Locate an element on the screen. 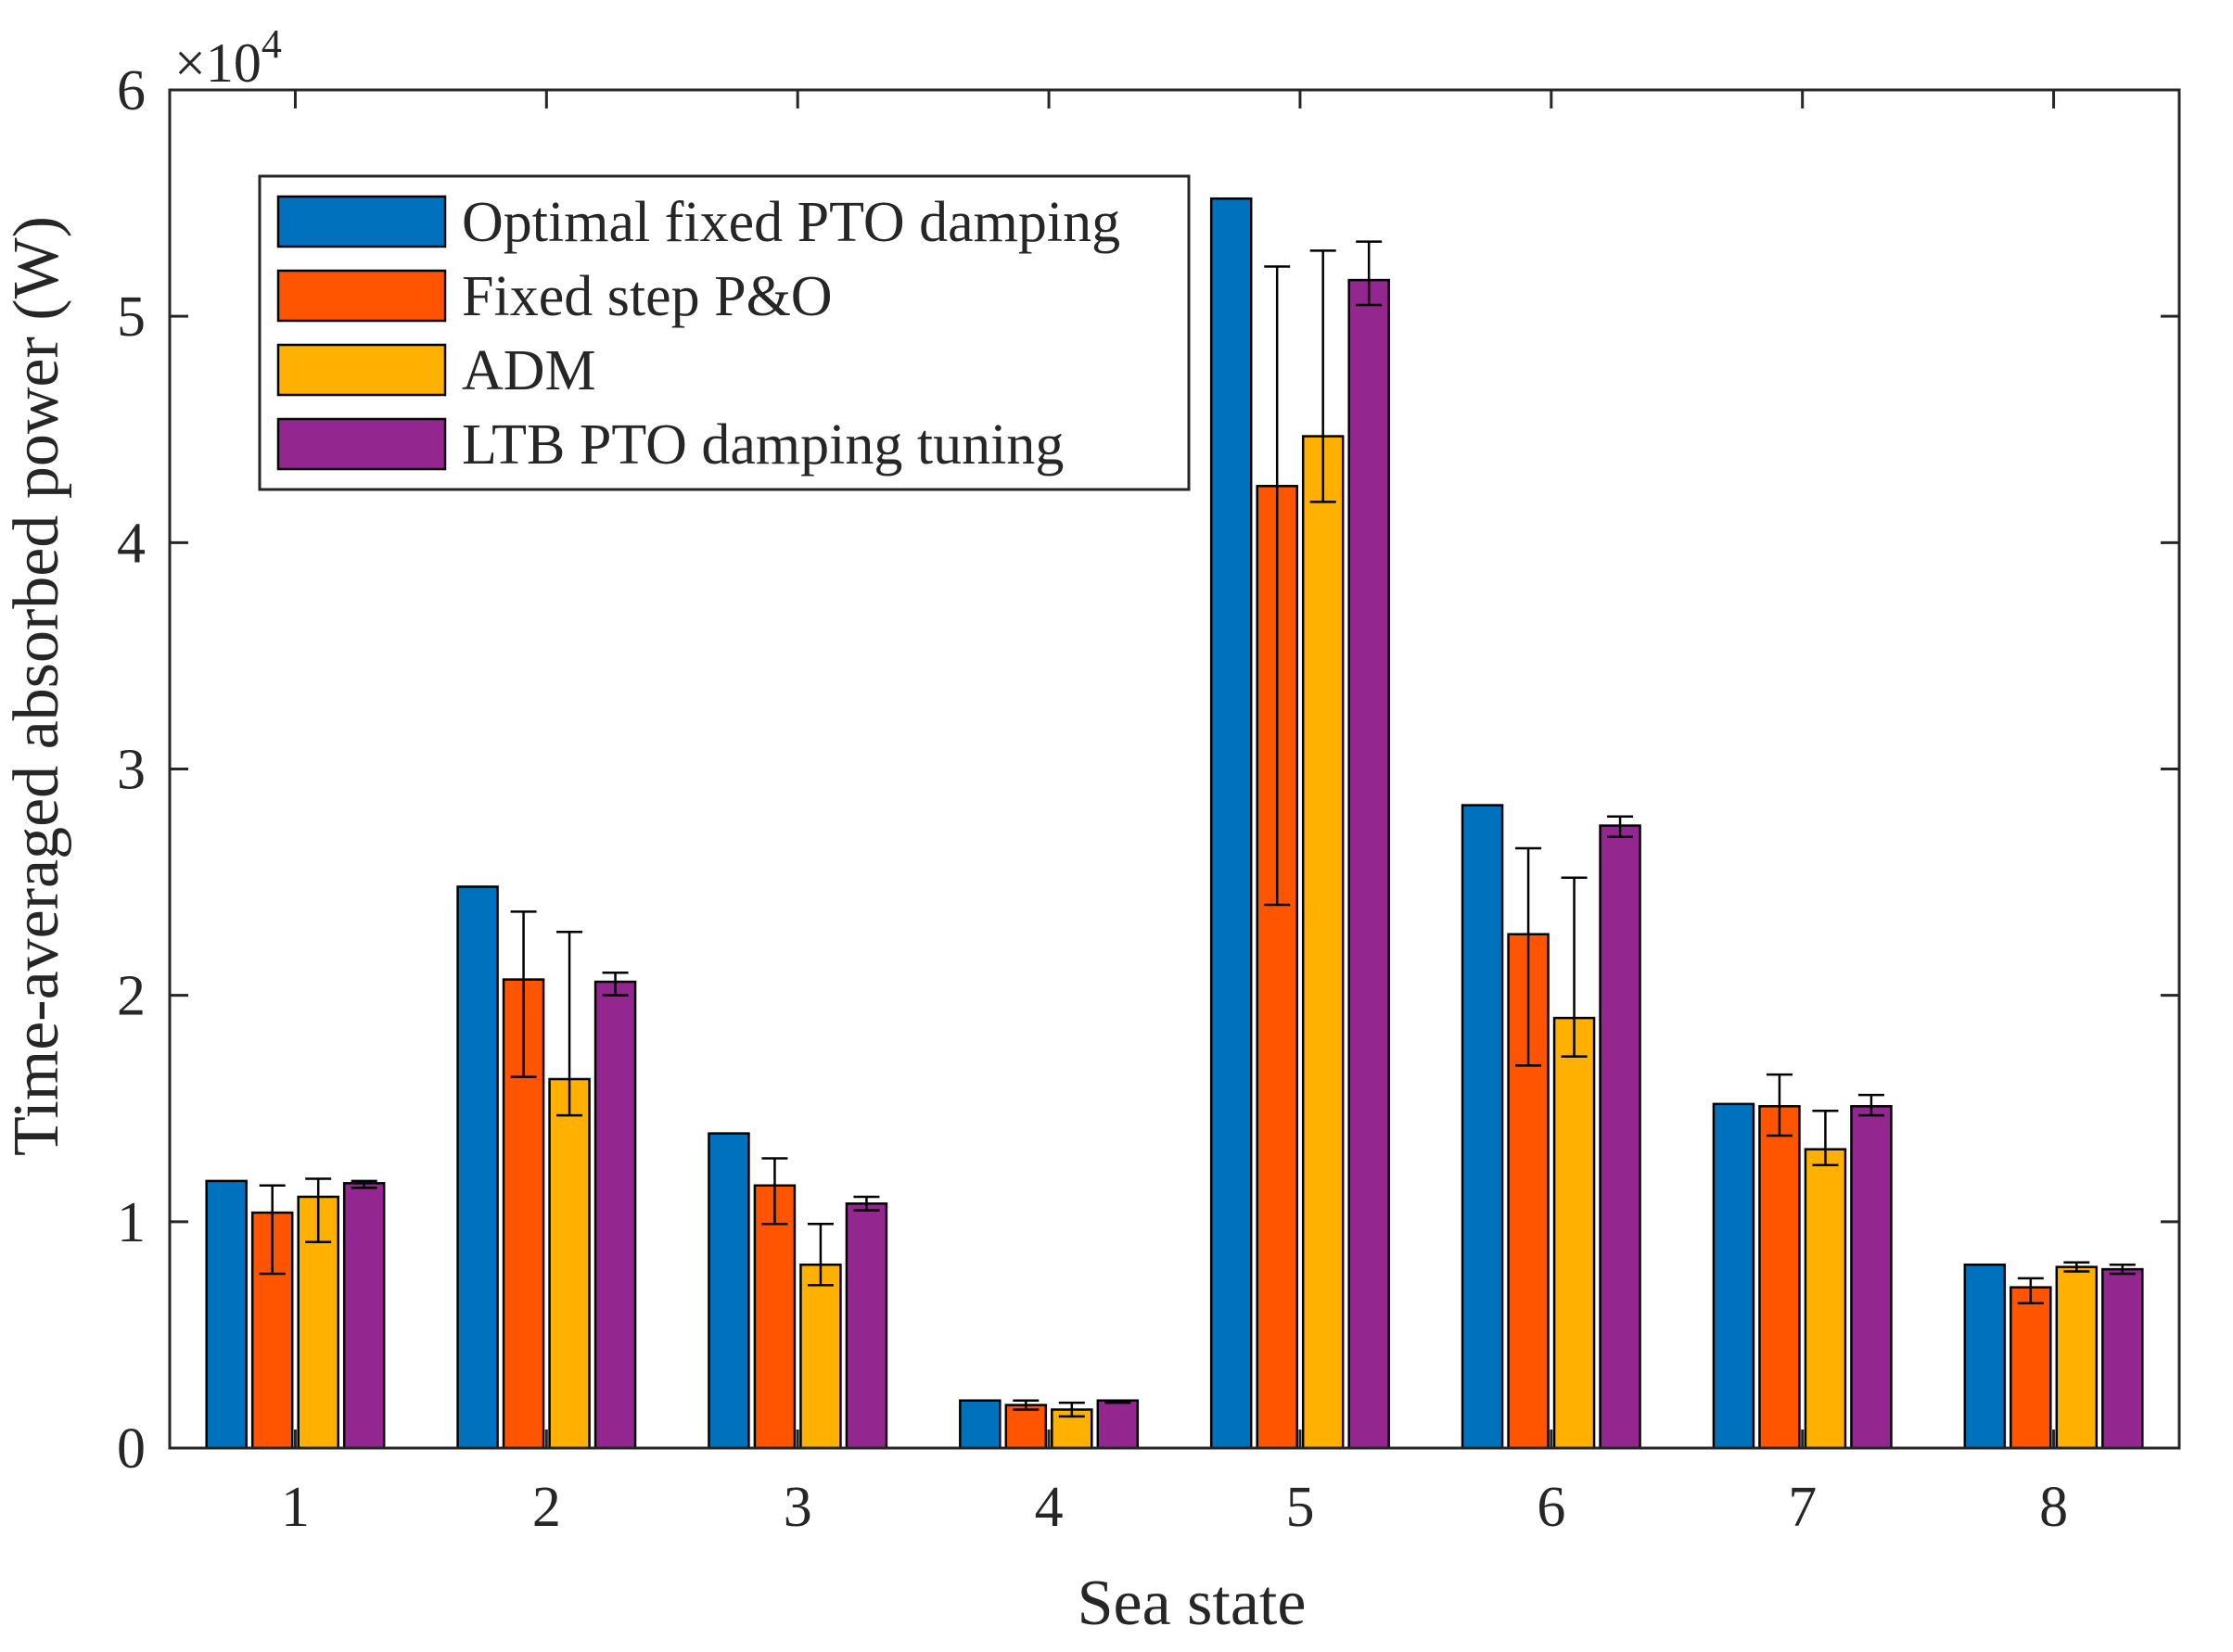  bar-series3-cat3 is located at coordinates (821, 1356).